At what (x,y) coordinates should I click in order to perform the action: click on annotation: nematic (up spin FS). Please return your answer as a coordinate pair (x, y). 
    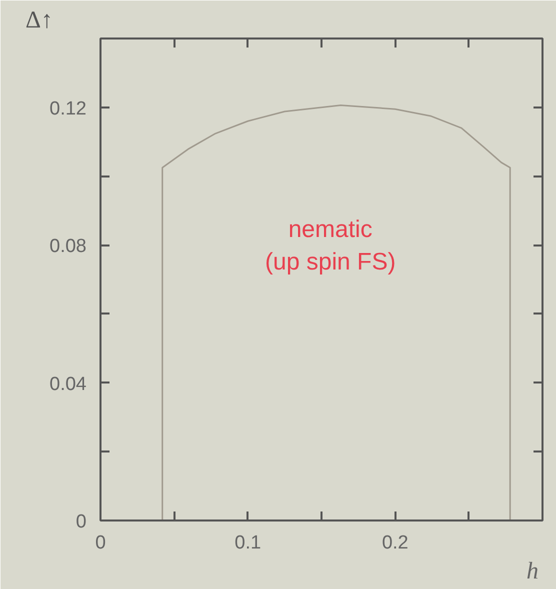
    Looking at the image, I should click on (330, 246).